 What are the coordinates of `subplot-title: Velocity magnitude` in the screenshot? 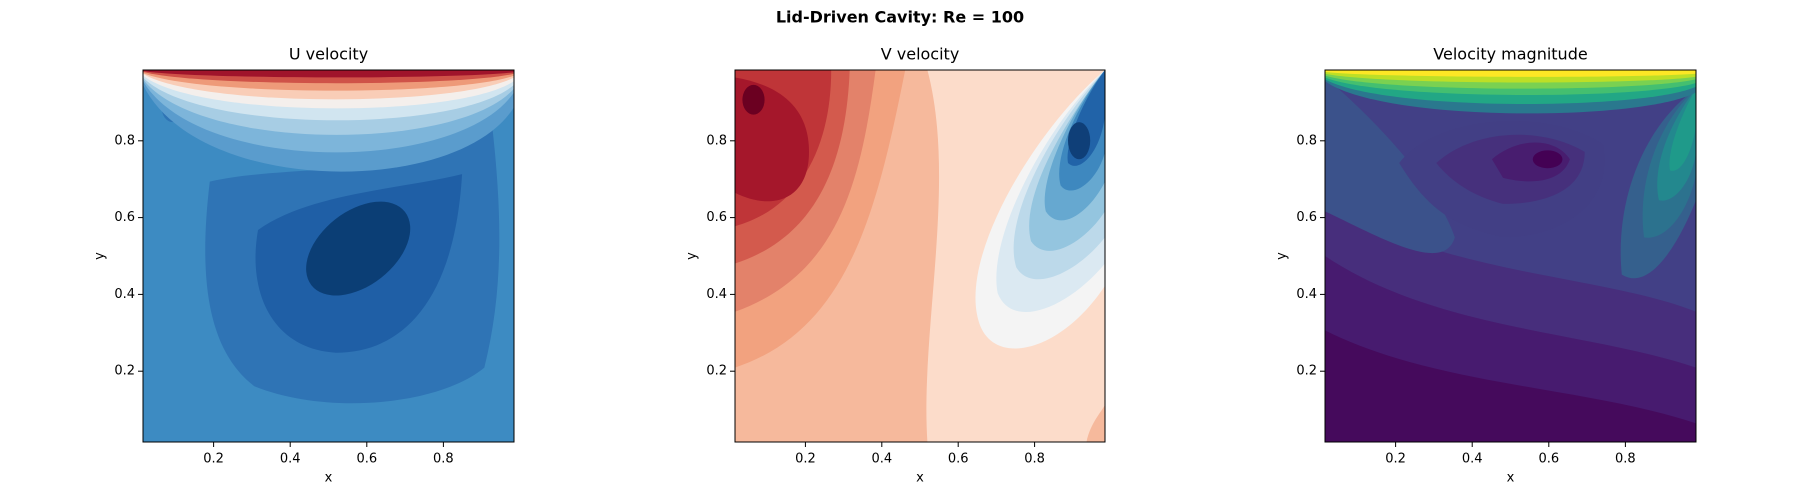 It's located at (1510, 54).